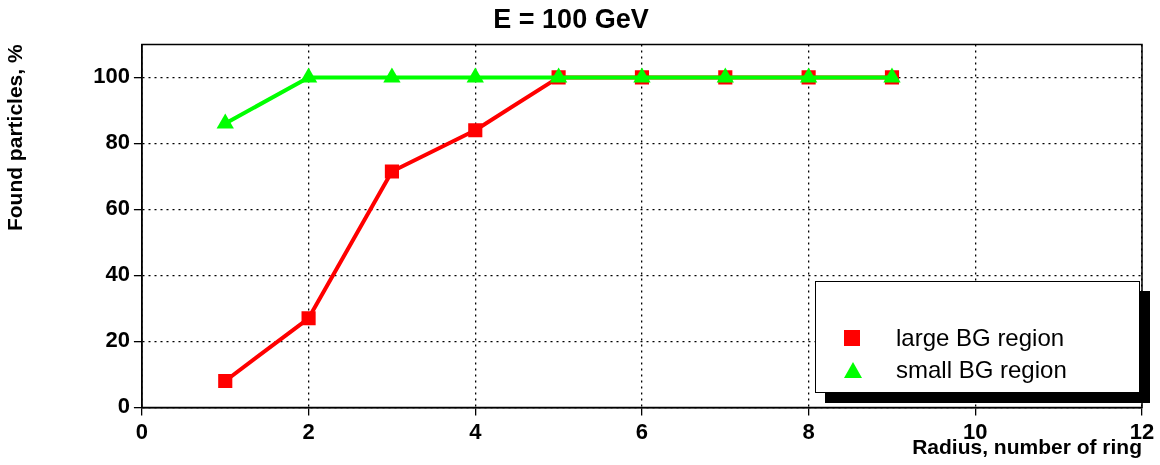 The image size is (1160, 465). What do you see at coordinates (571, 18) in the screenshot?
I see `chart-title: E = 100 GeV` at bounding box center [571, 18].